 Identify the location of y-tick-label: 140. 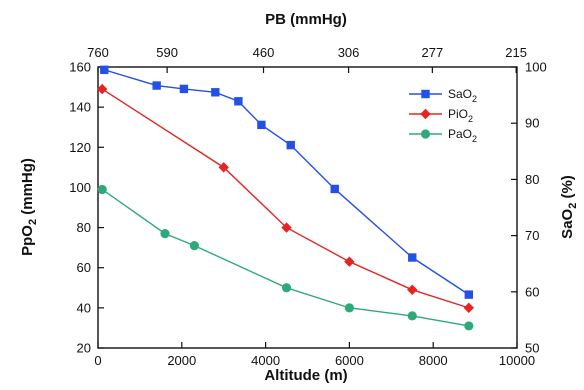
(80, 107).